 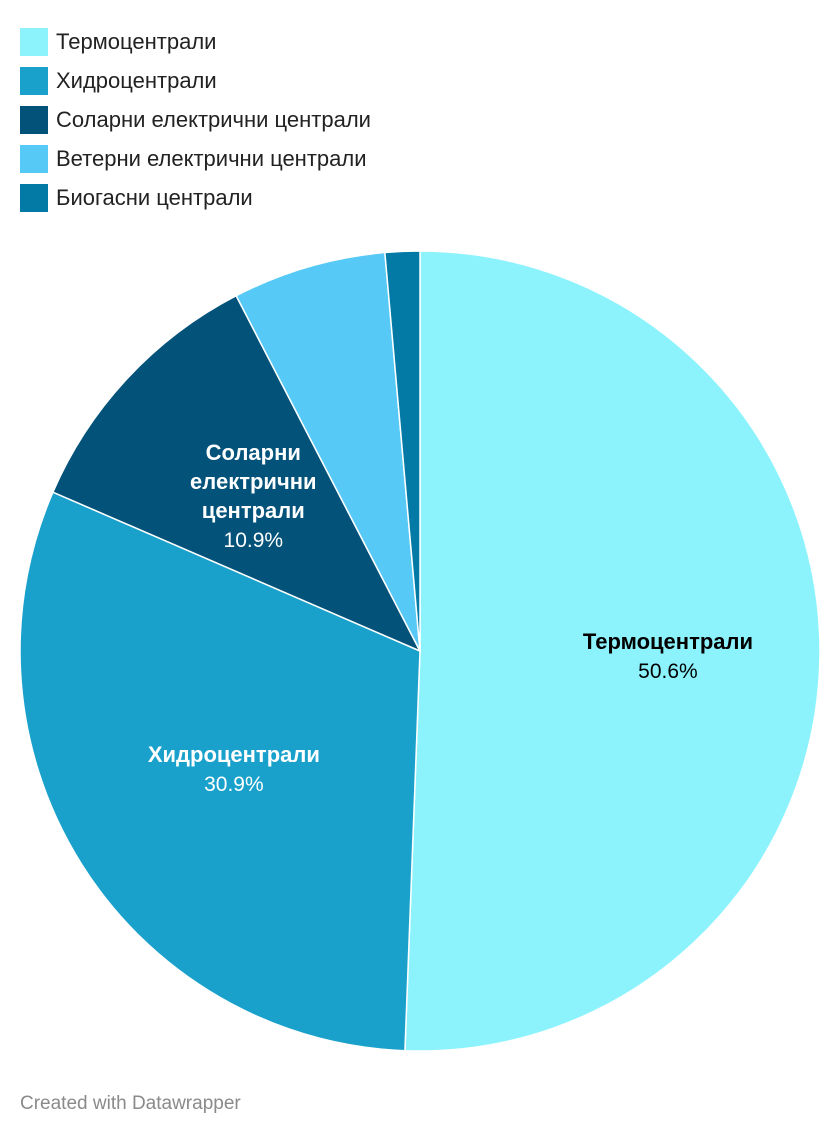 What do you see at coordinates (130, 1103) in the screenshot?
I see `footer-credit: Created with Datawrapper` at bounding box center [130, 1103].